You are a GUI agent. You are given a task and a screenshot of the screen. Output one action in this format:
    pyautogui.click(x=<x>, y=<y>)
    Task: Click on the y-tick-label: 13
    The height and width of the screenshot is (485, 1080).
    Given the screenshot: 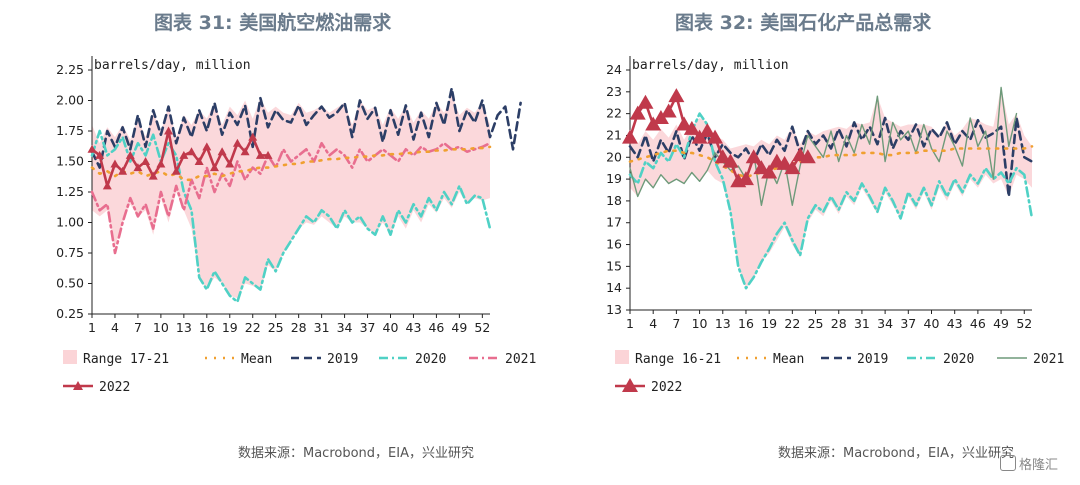 What is the action you would take?
    pyautogui.click(x=614, y=309)
    